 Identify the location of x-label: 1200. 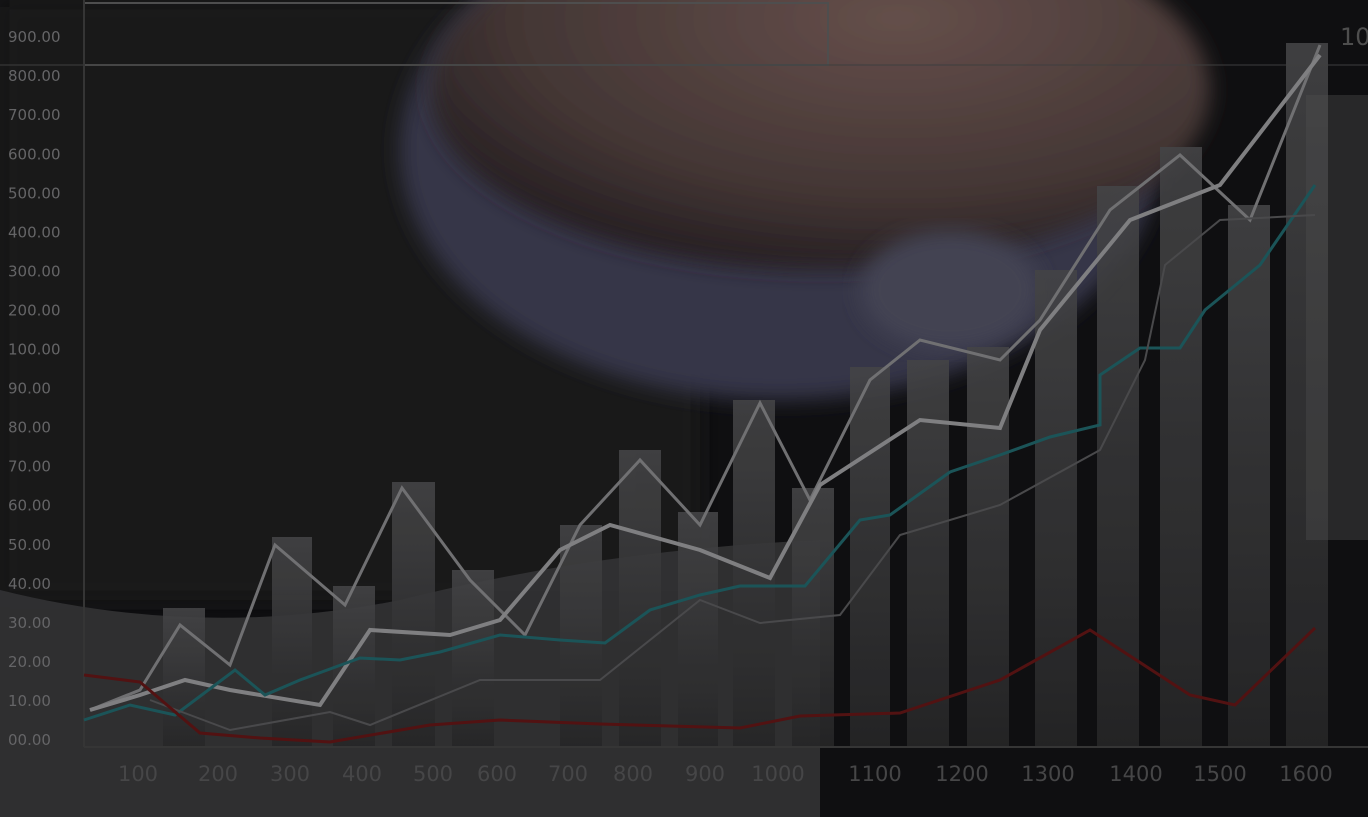
(961, 774).